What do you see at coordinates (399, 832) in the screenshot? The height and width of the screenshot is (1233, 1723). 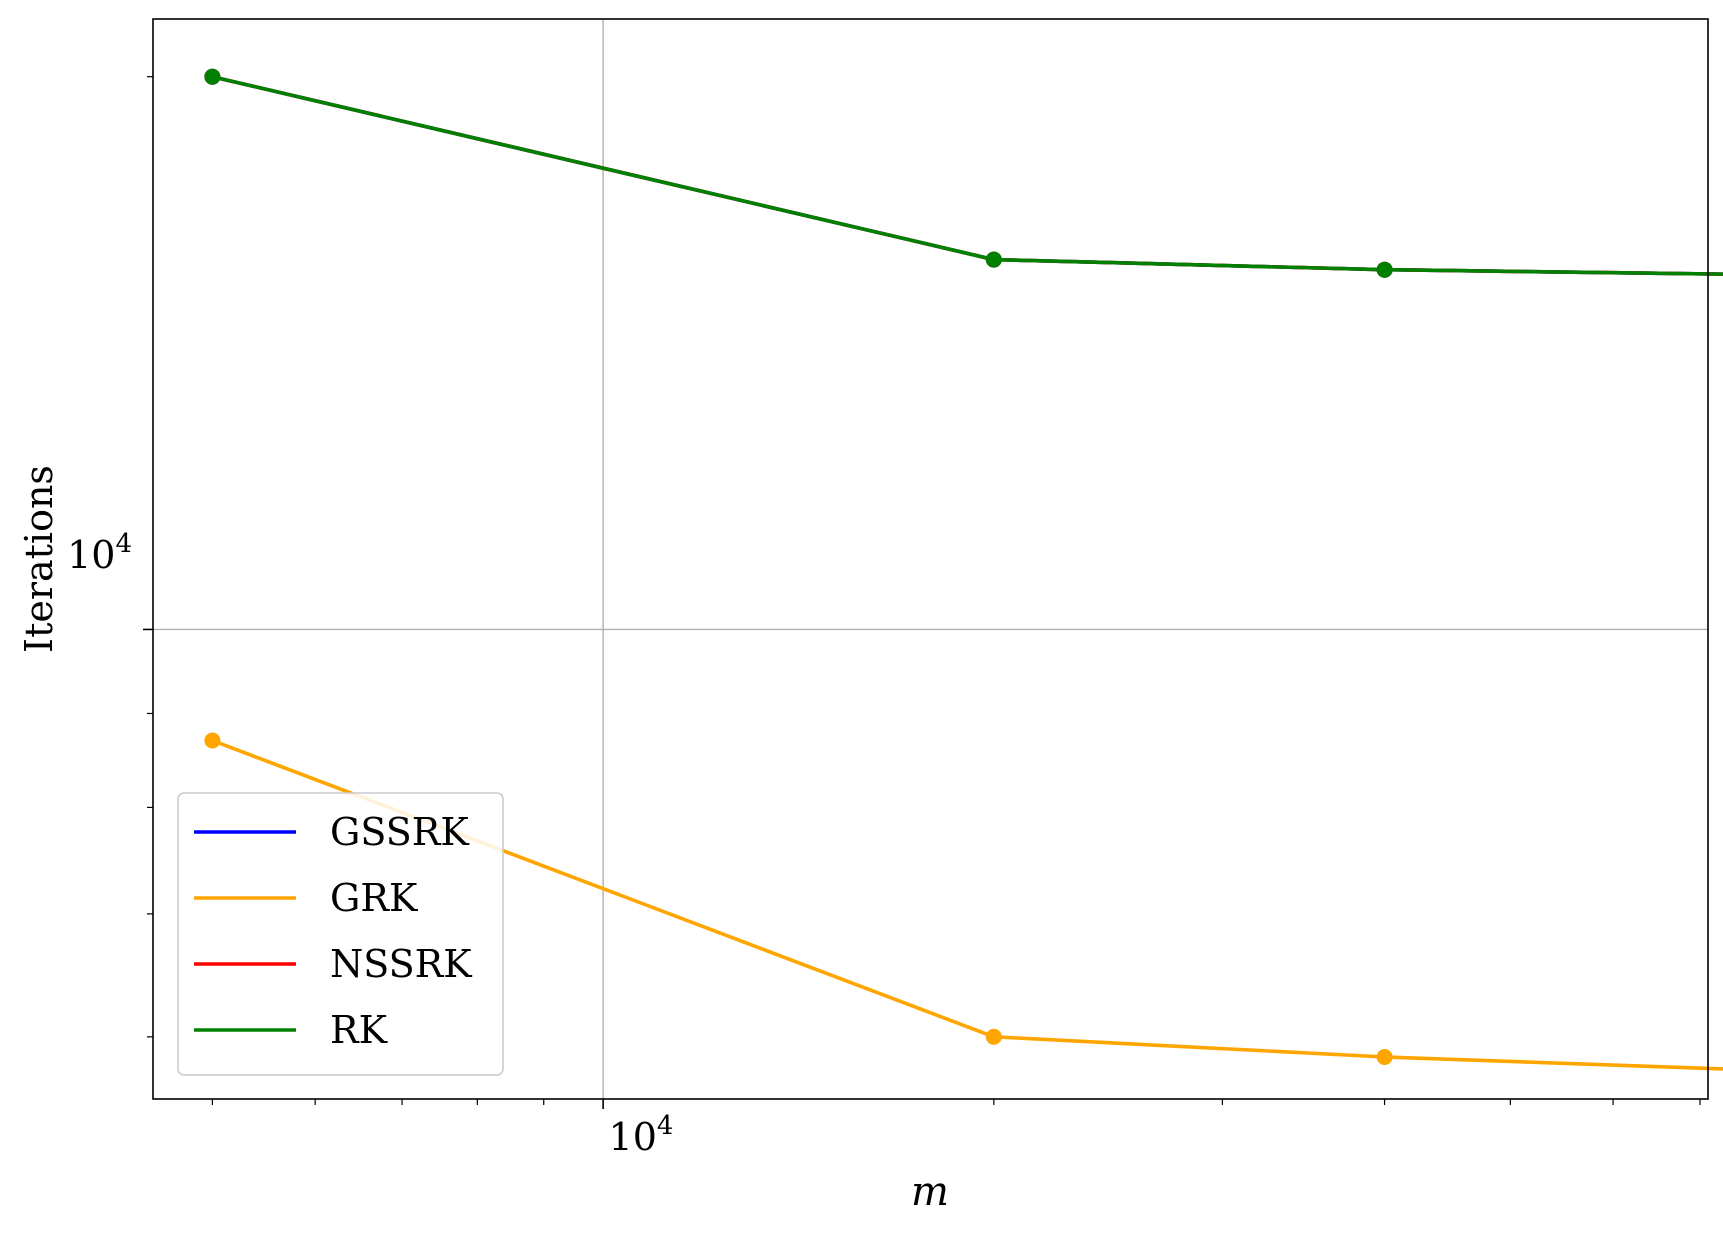 I see `legend-label-gssrk: GSSRK` at bounding box center [399, 832].